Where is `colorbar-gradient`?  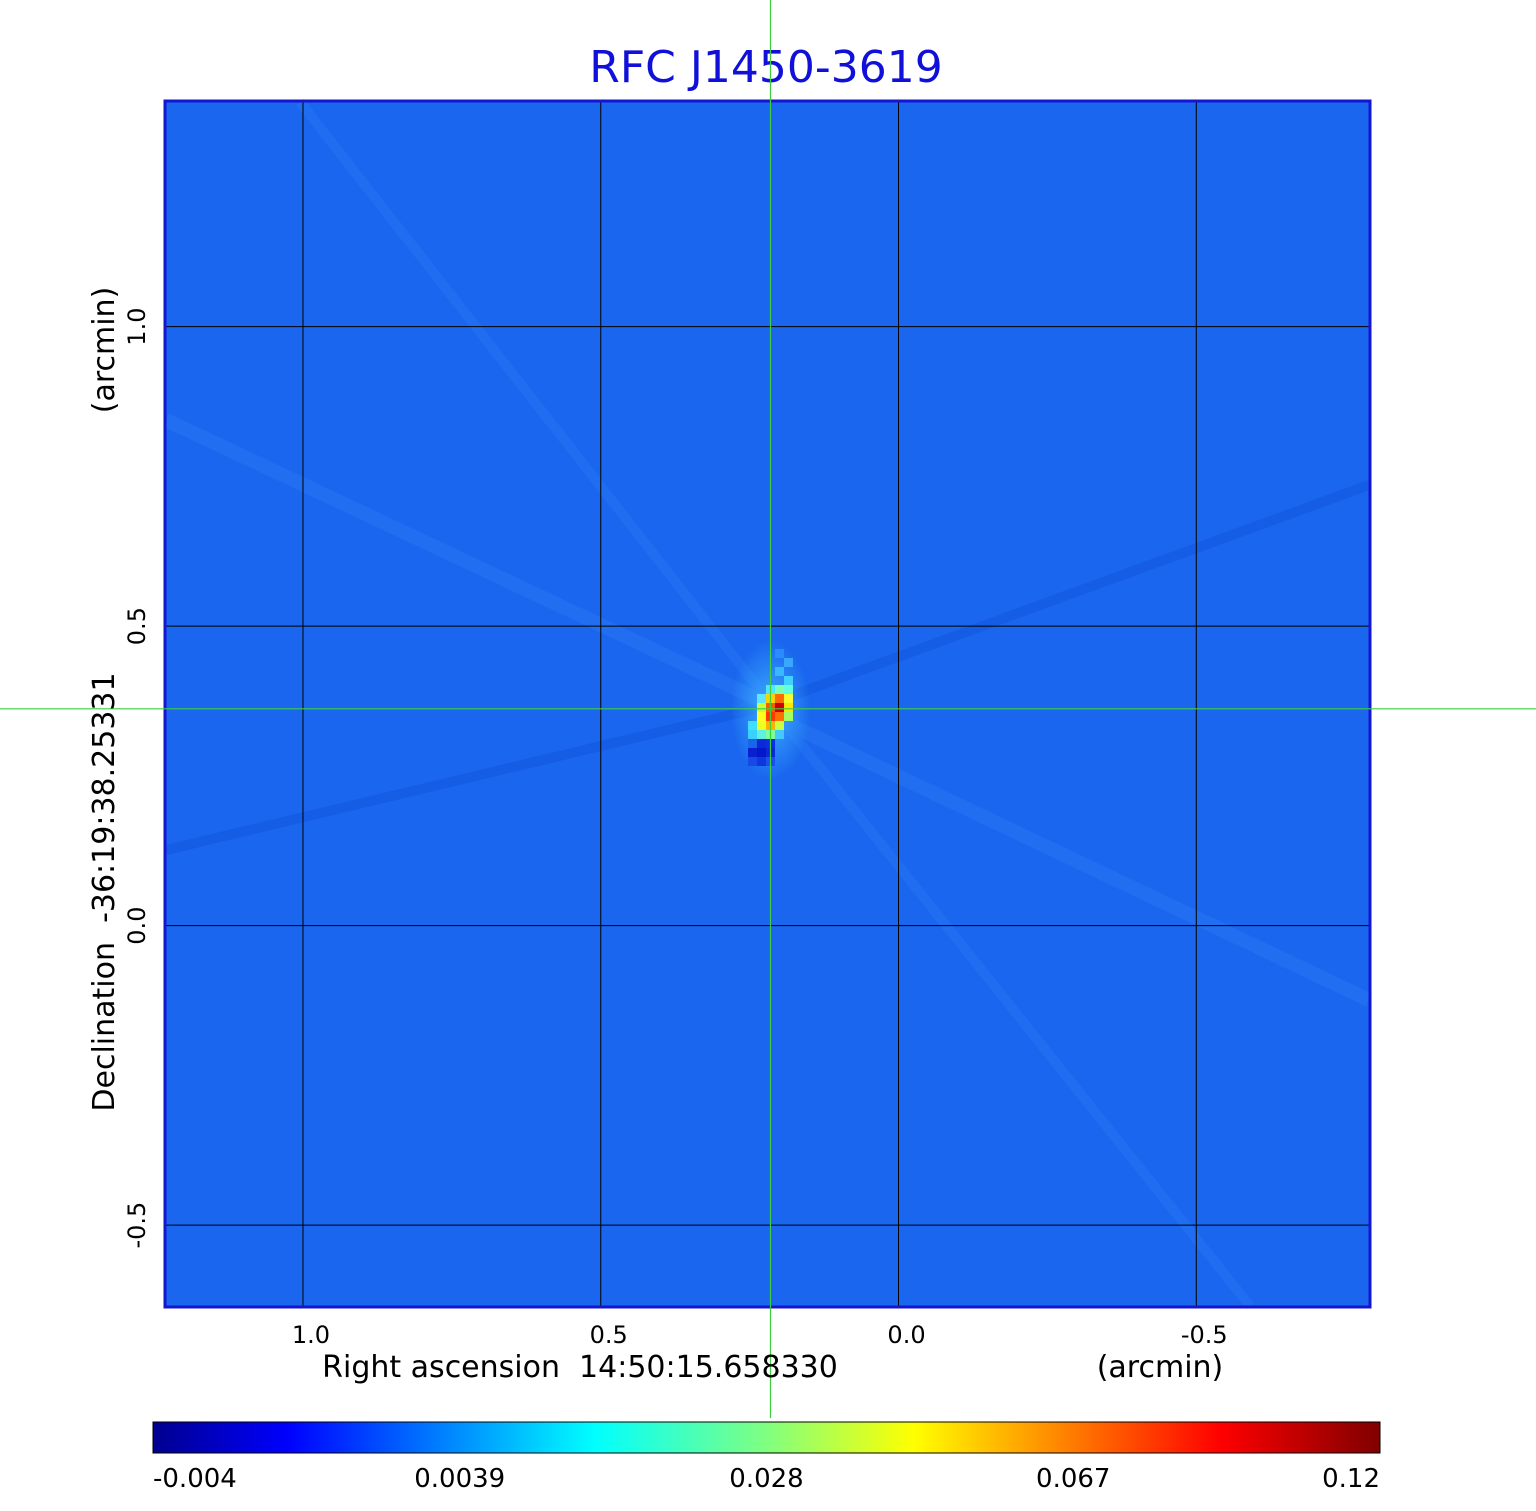
colorbar-gradient is located at coordinates (766, 1437).